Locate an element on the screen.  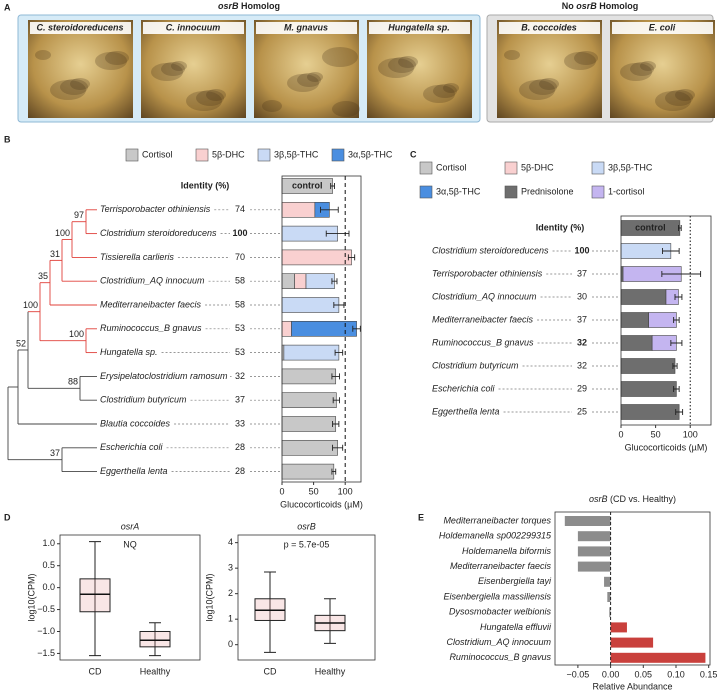
image-label: M. gnavus is located at coordinates (306, 27).